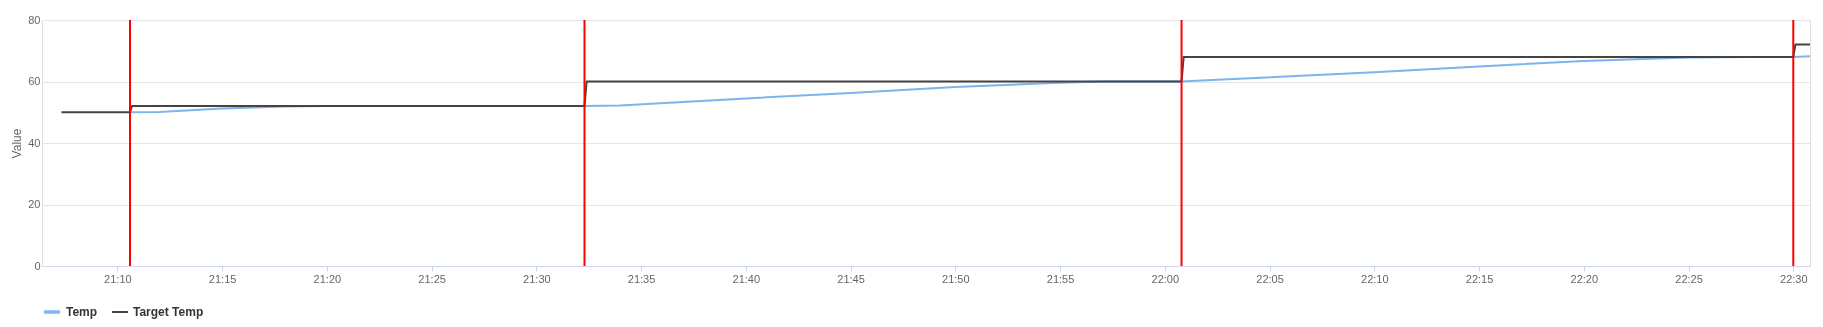 This screenshot has width=1823, height=327. Describe the element at coordinates (34, 142) in the screenshot. I see `y-tick-label: 40` at that location.